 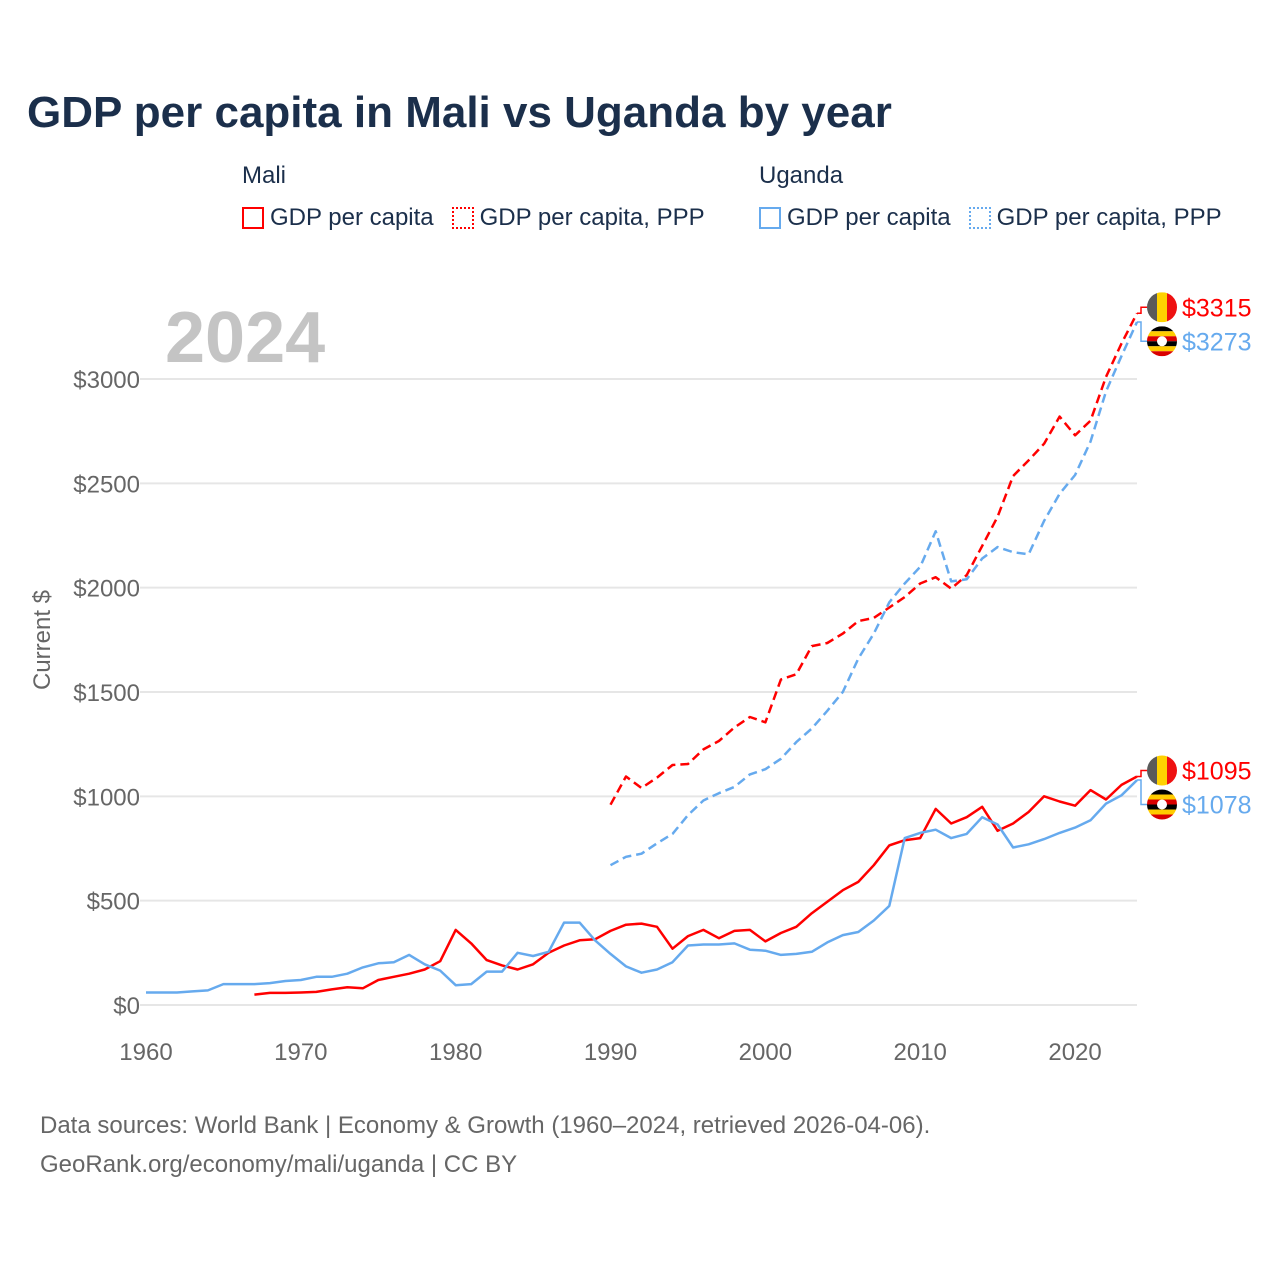 I want to click on legend-item-mali-gdp: GDP per capita, so click(x=338, y=218).